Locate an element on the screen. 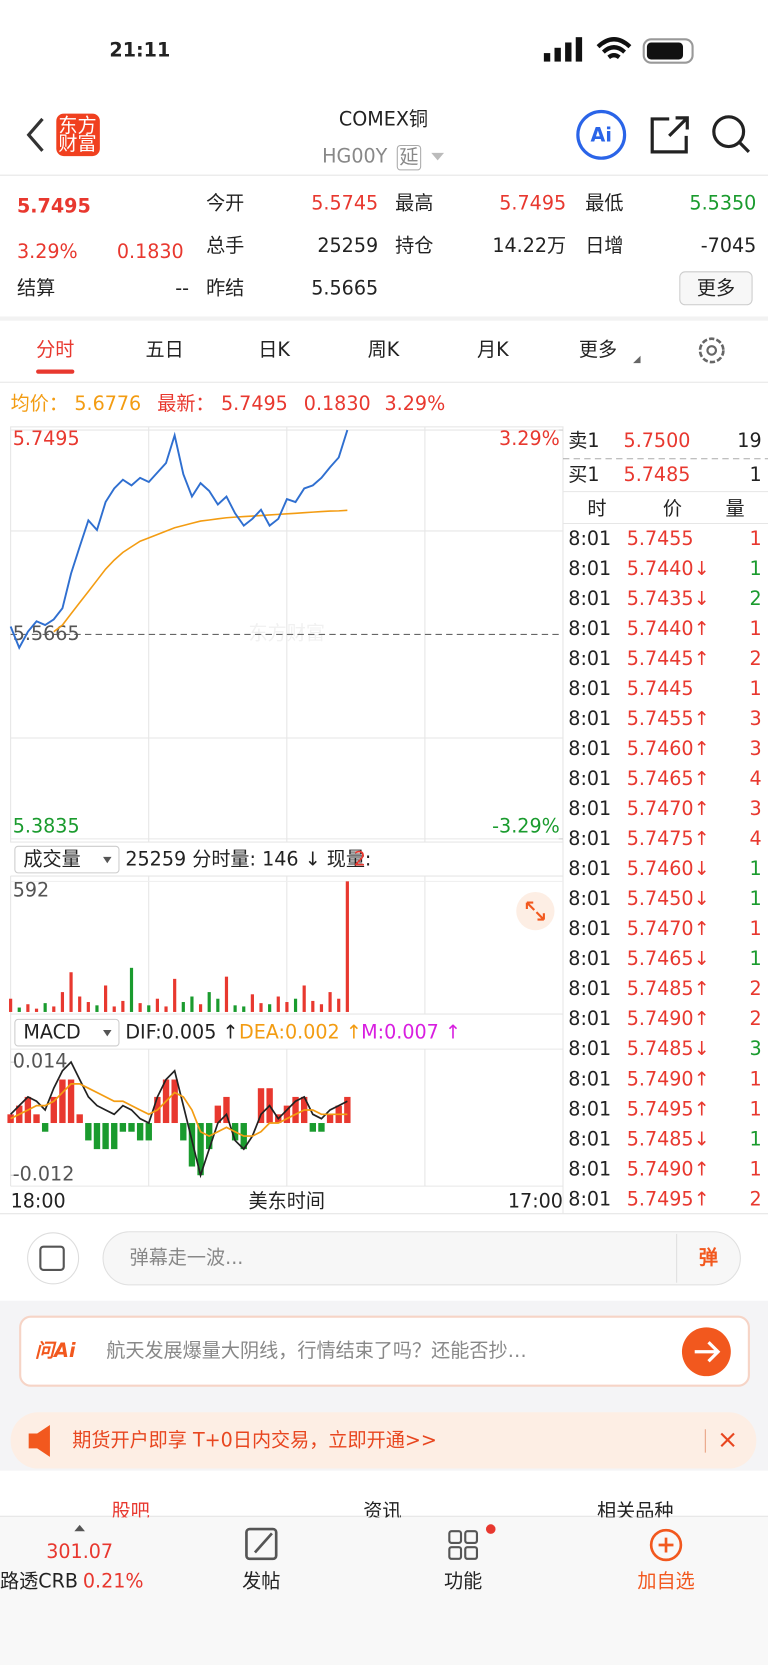  avg-value: 5.6776 is located at coordinates (107, 403).